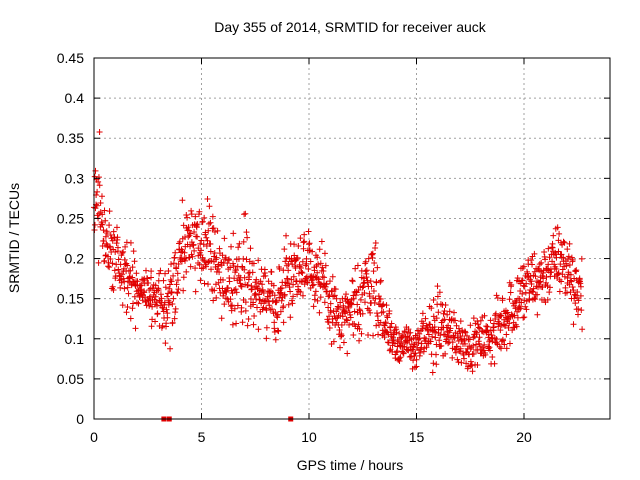  Describe the element at coordinates (70, 218) in the screenshot. I see `y-tick-label: 0.25` at that location.